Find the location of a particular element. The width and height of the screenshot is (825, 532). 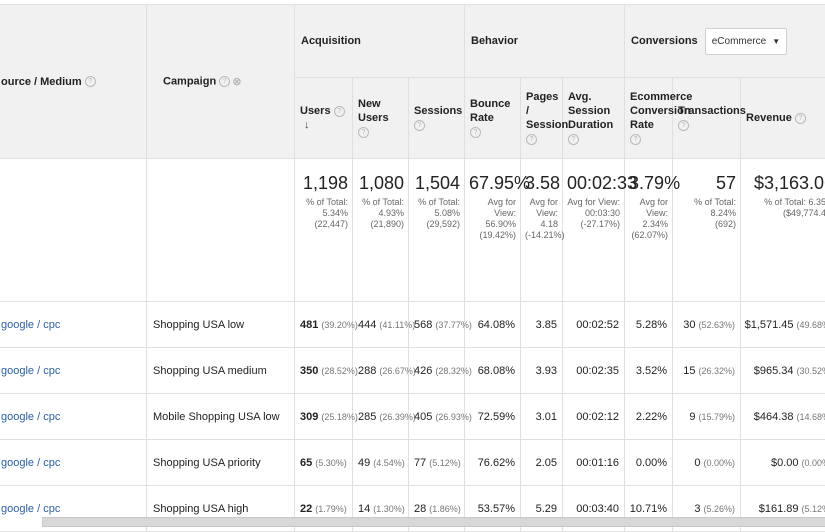

new-users-pct: (26.39%) is located at coordinates (397, 416).